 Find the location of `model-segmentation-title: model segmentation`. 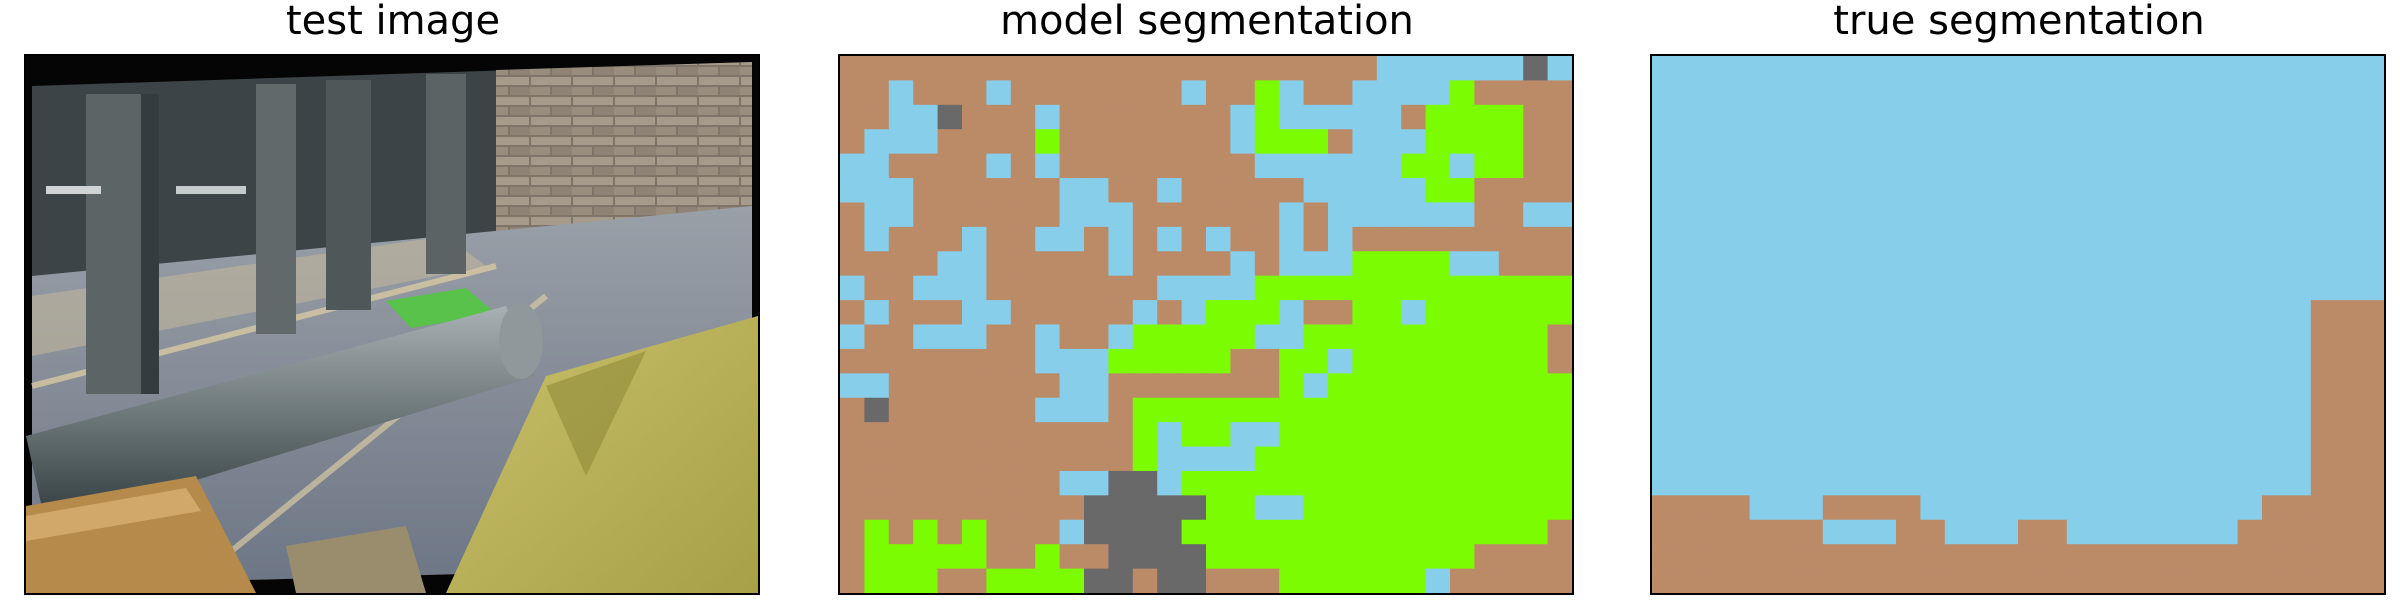

model-segmentation-title: model segmentation is located at coordinates (1207, 22).